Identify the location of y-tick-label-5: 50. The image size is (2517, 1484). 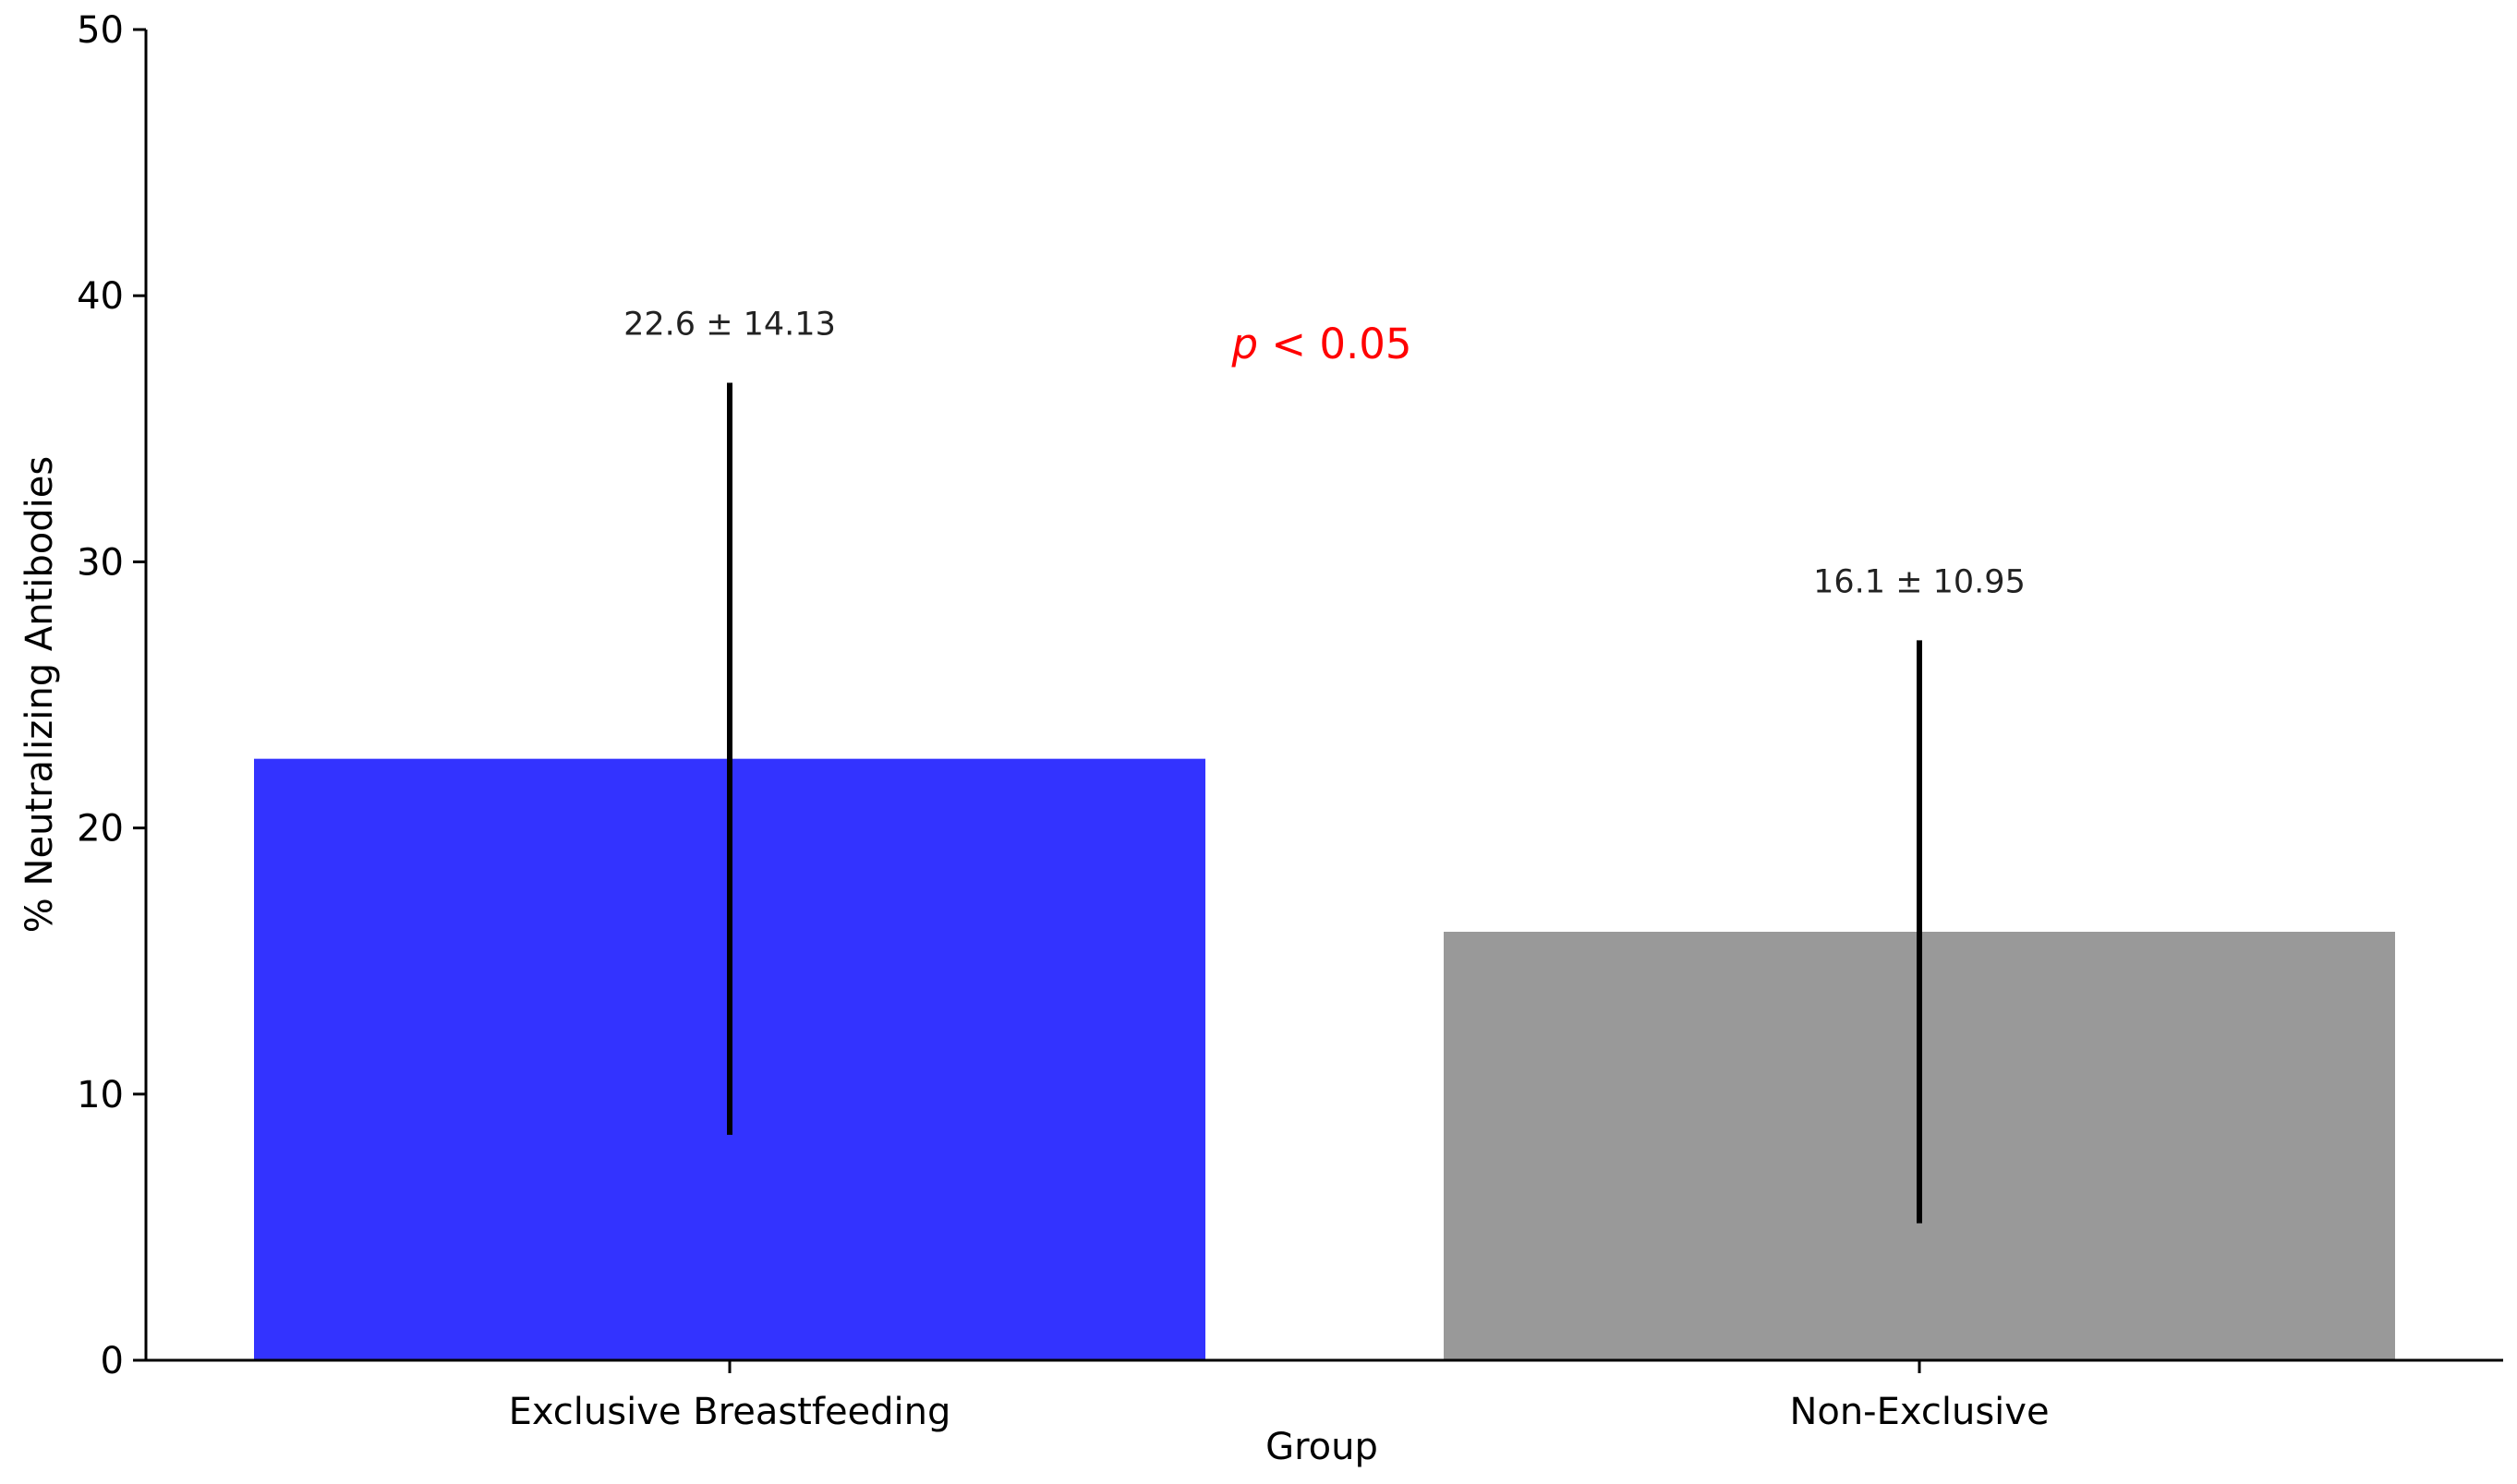
(101, 30).